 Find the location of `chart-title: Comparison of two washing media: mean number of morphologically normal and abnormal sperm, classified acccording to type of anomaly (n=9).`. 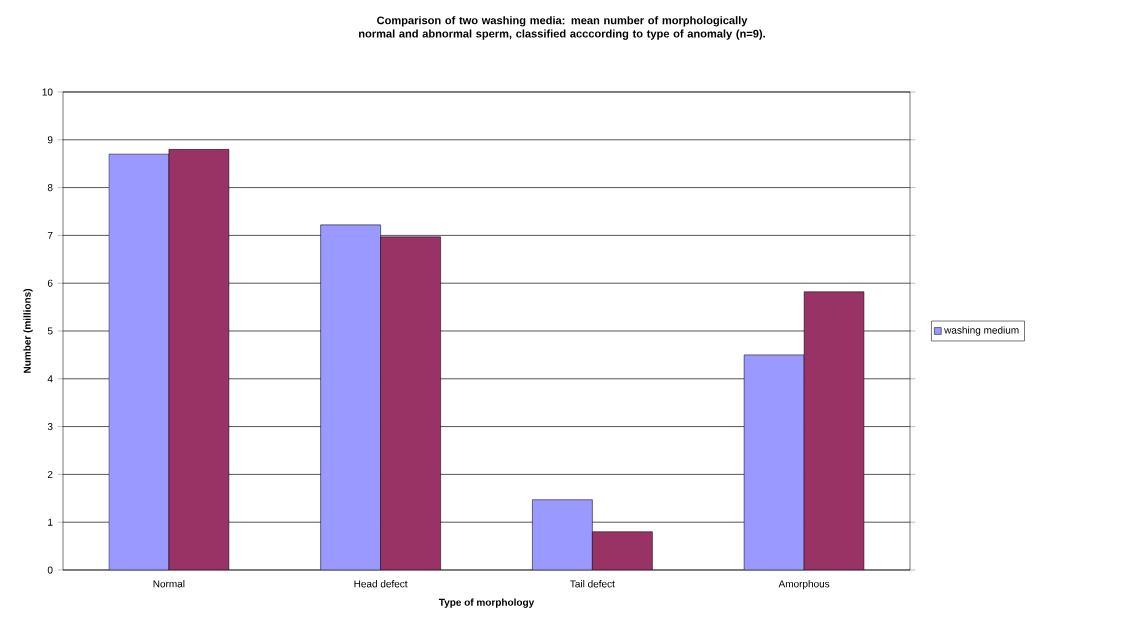

chart-title: Comparison of two washing media: mean number of morphologically normal and abnormal sperm, classified acccording to type of anomaly (n=9). is located at coordinates (562, 28).